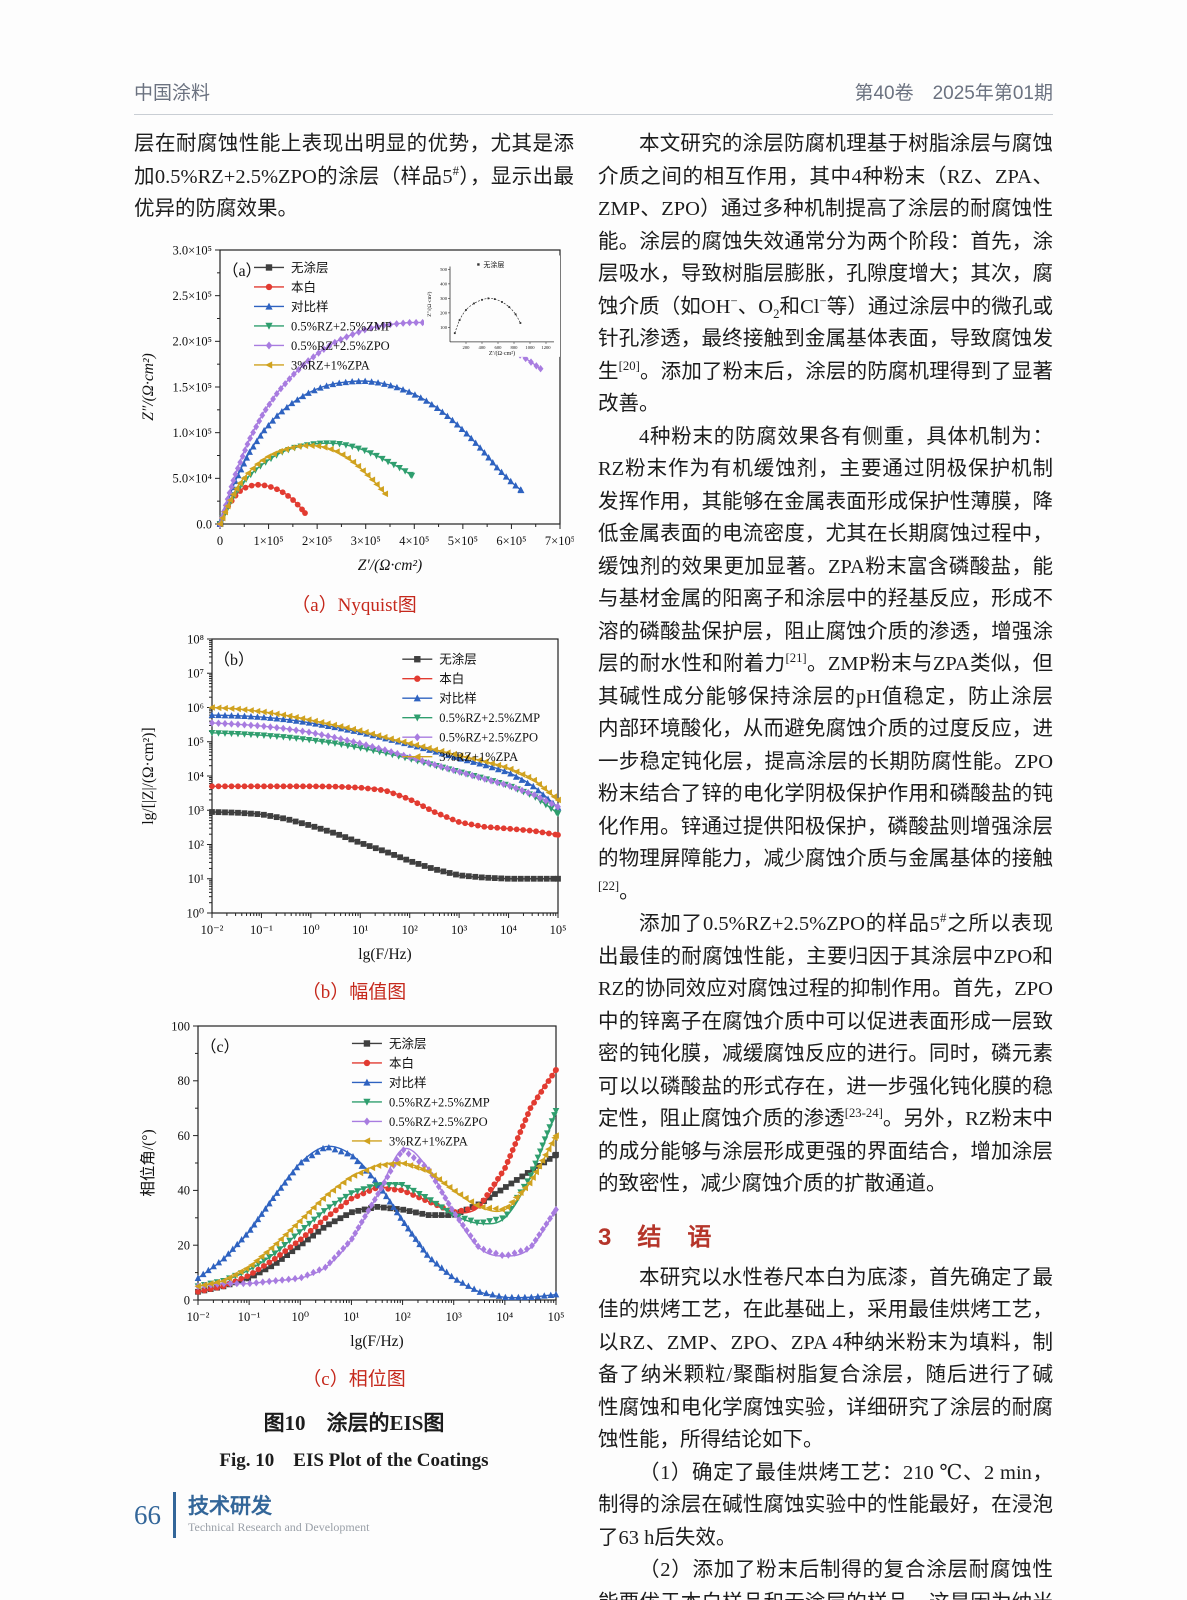  Describe the element at coordinates (195, 639) in the screenshot. I see `svg-text: 10⁸` at that location.